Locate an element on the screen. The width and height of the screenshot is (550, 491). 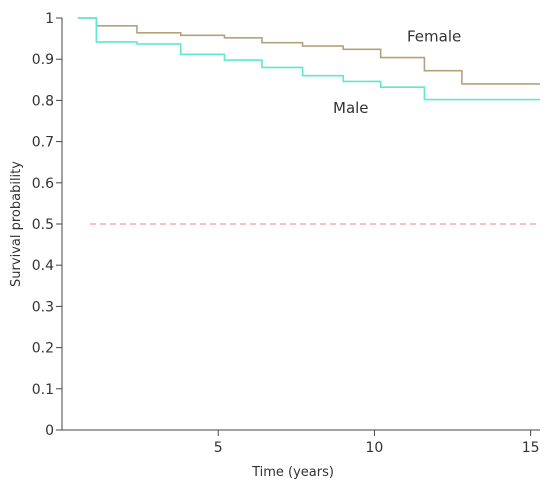
series-labels: Female Male is located at coordinates (397, 73).